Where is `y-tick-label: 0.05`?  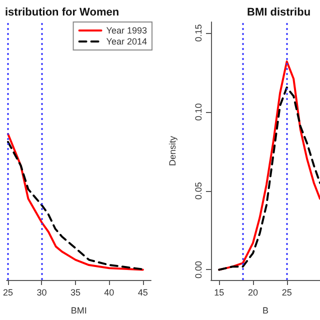
y-tick-label: 0.05 is located at coordinates (199, 191).